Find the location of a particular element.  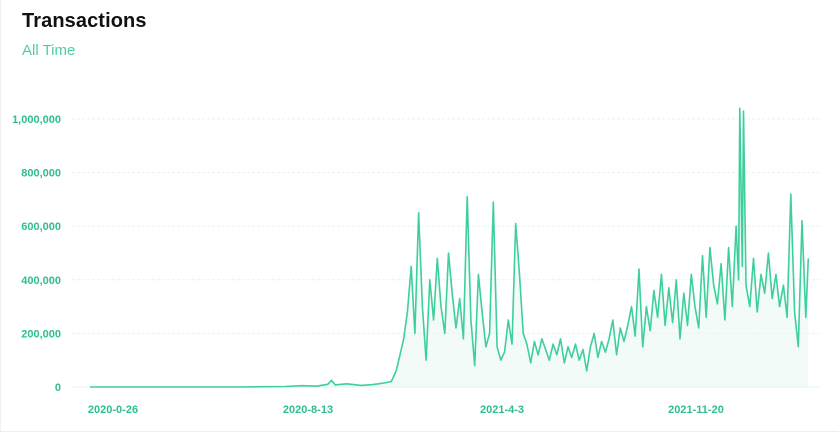

y-tick-label: 800,000 is located at coordinates (41, 174).